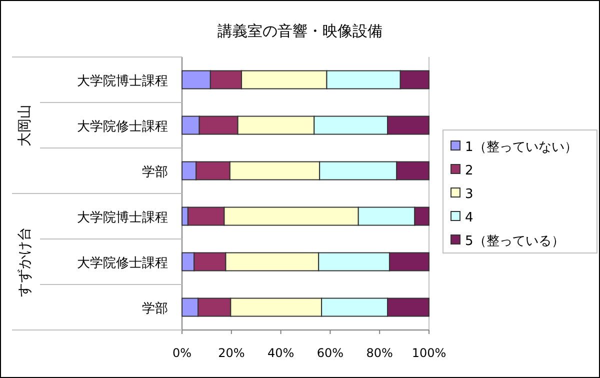 The image size is (600, 378). What do you see at coordinates (469, 171) in the screenshot?
I see `legend-label: 2` at bounding box center [469, 171].